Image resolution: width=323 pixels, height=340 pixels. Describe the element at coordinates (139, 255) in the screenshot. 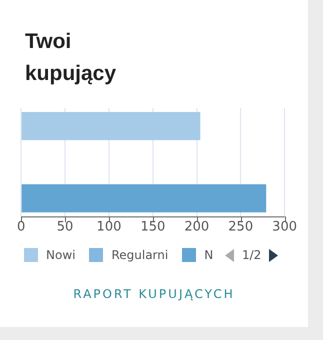

I see `legend-label: Regularni` at that location.